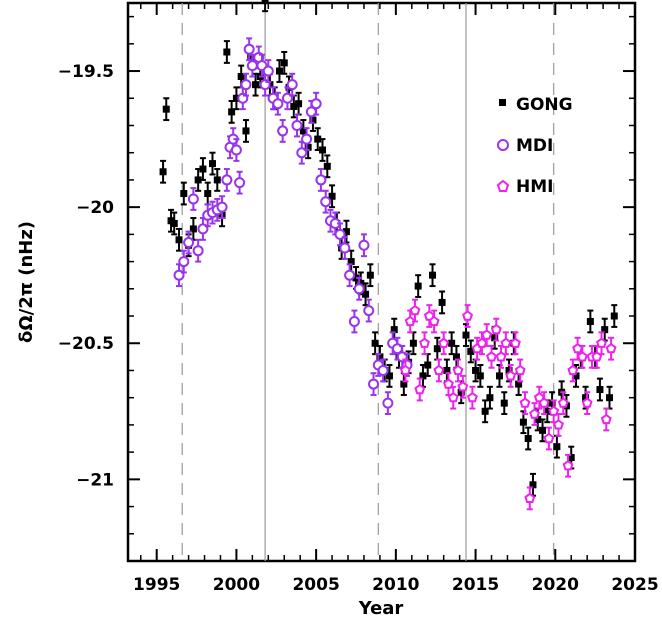 The image size is (662, 628). I want to click on x-tick-label: 2020, so click(555, 585).